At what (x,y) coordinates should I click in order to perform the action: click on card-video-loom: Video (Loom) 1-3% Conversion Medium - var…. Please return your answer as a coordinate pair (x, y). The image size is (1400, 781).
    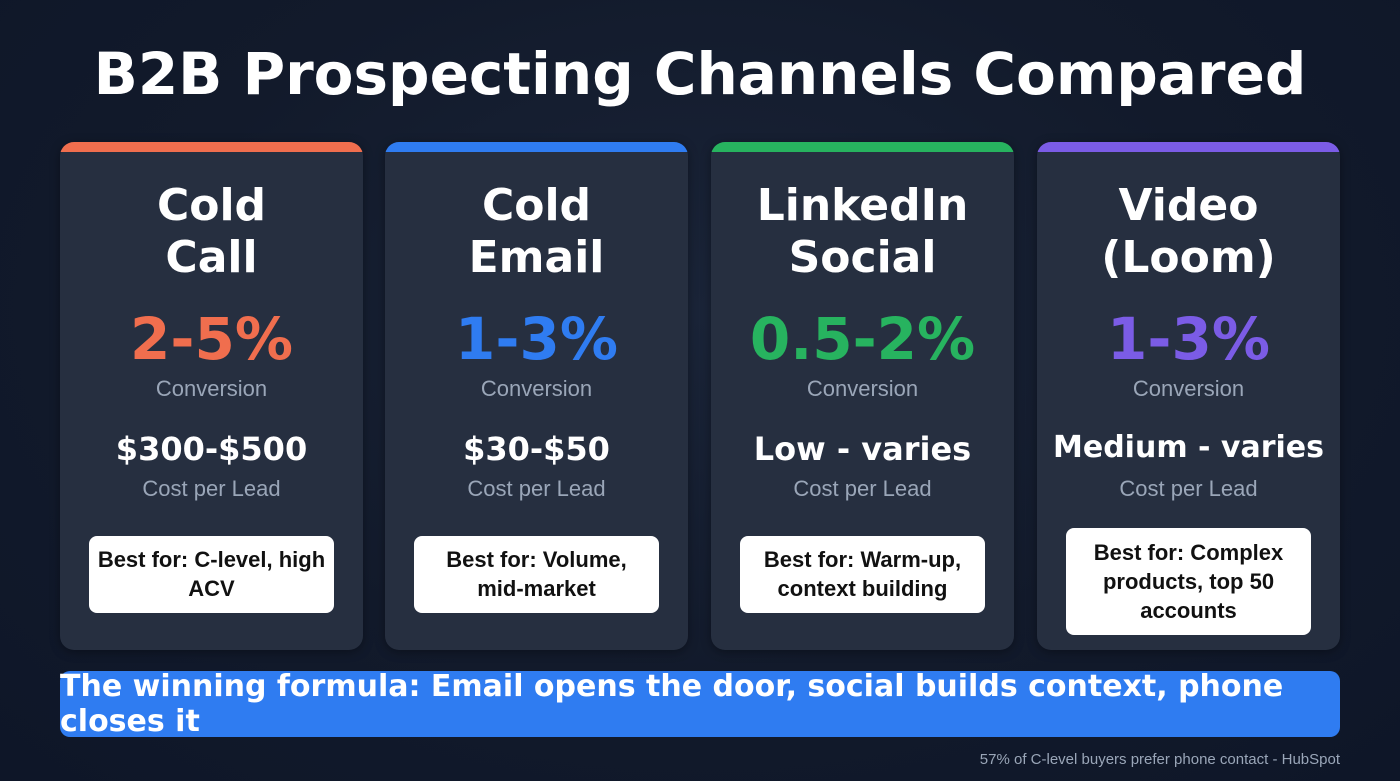
    Looking at the image, I should click on (1188, 396).